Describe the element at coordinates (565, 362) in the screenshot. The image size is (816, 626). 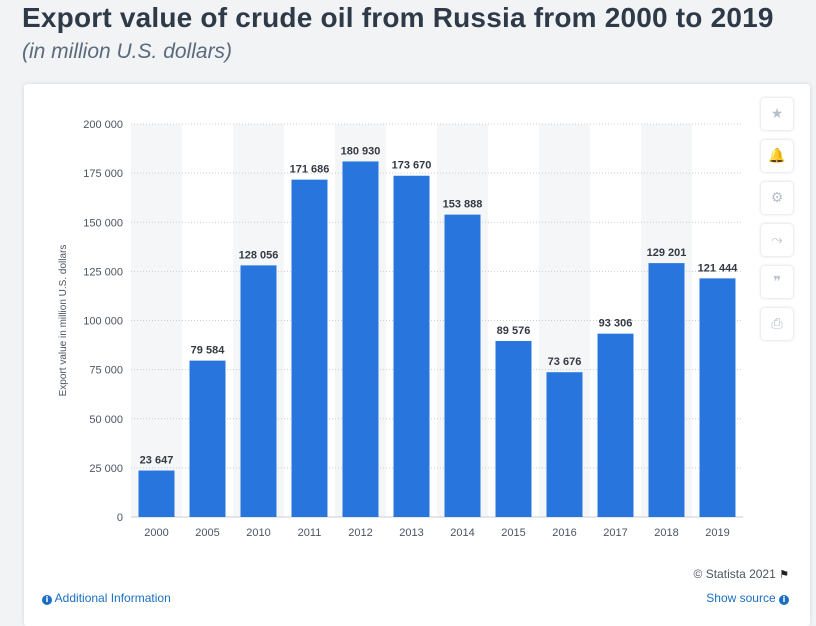
I see `data-label: 73 676` at that location.